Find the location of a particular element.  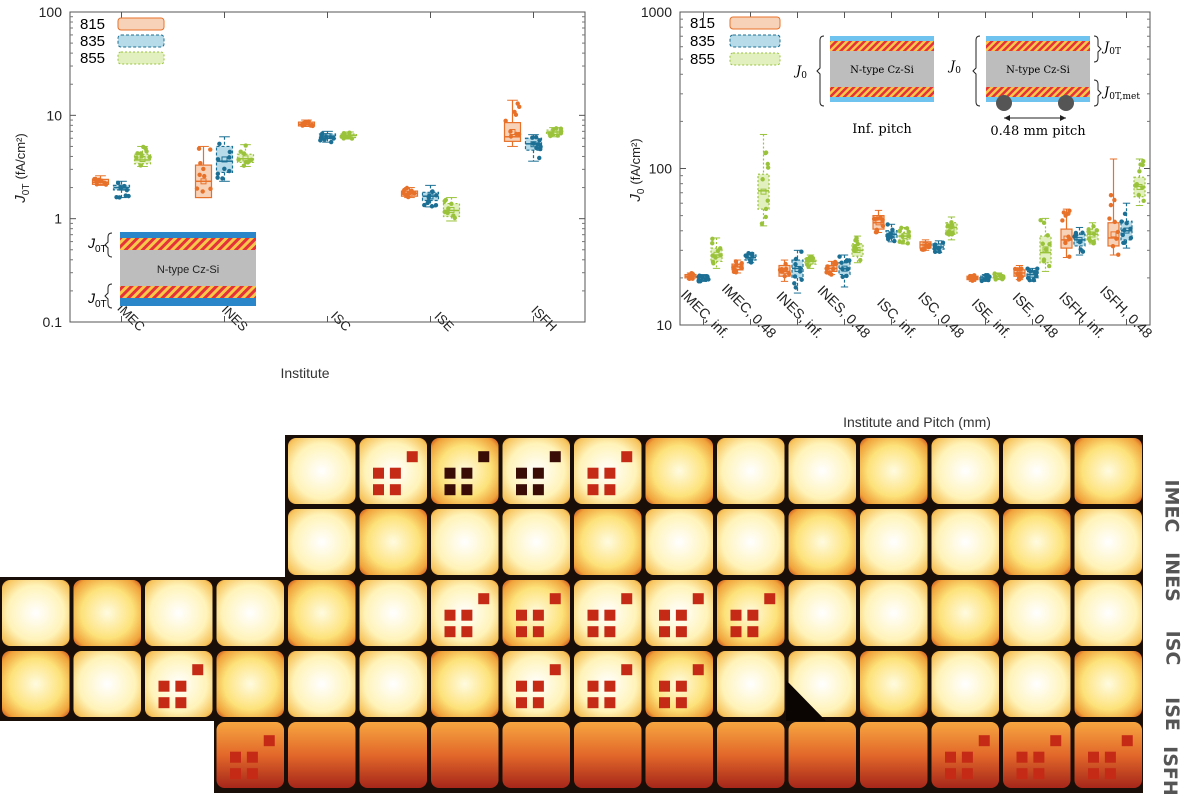

box-815-isfh-inf- is located at coordinates (1066, 233).